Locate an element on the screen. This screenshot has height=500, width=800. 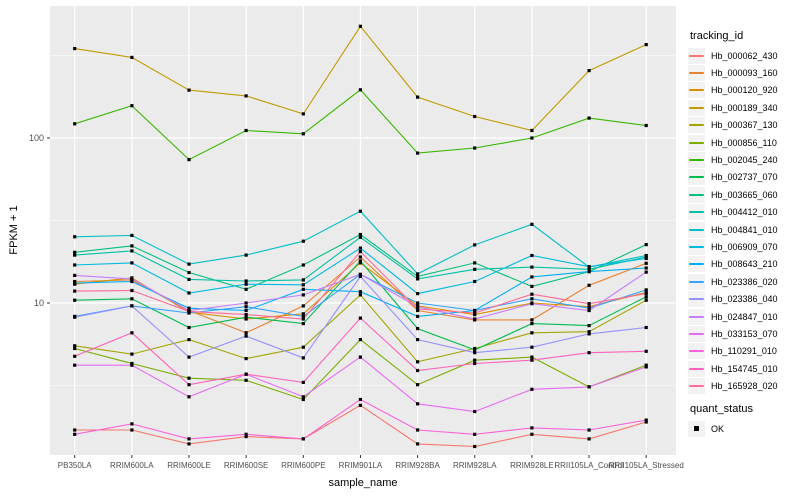
legend-item-Hb_006909_070: Hb_006909_070 is located at coordinates (743, 246).